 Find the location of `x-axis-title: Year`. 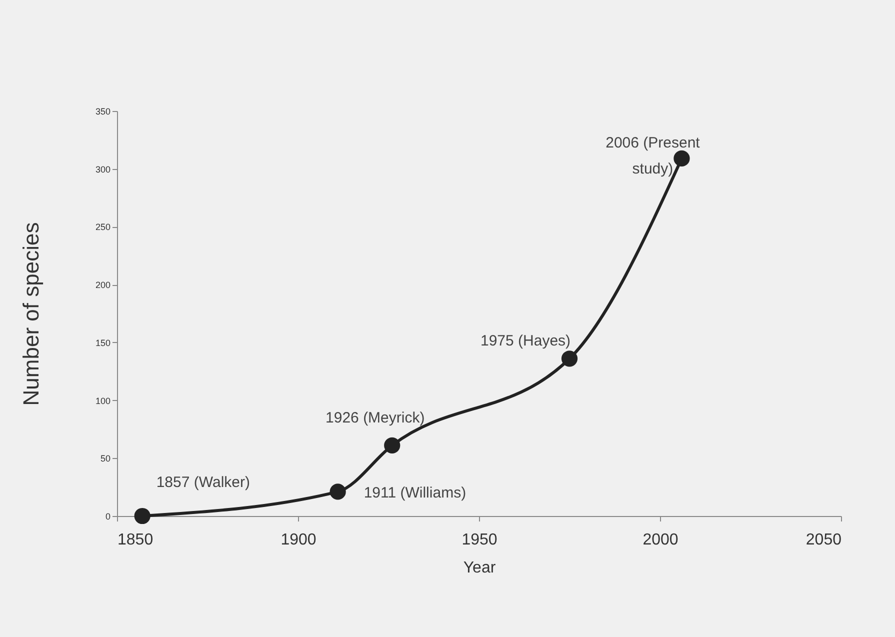

x-axis-title: Year is located at coordinates (479, 568).